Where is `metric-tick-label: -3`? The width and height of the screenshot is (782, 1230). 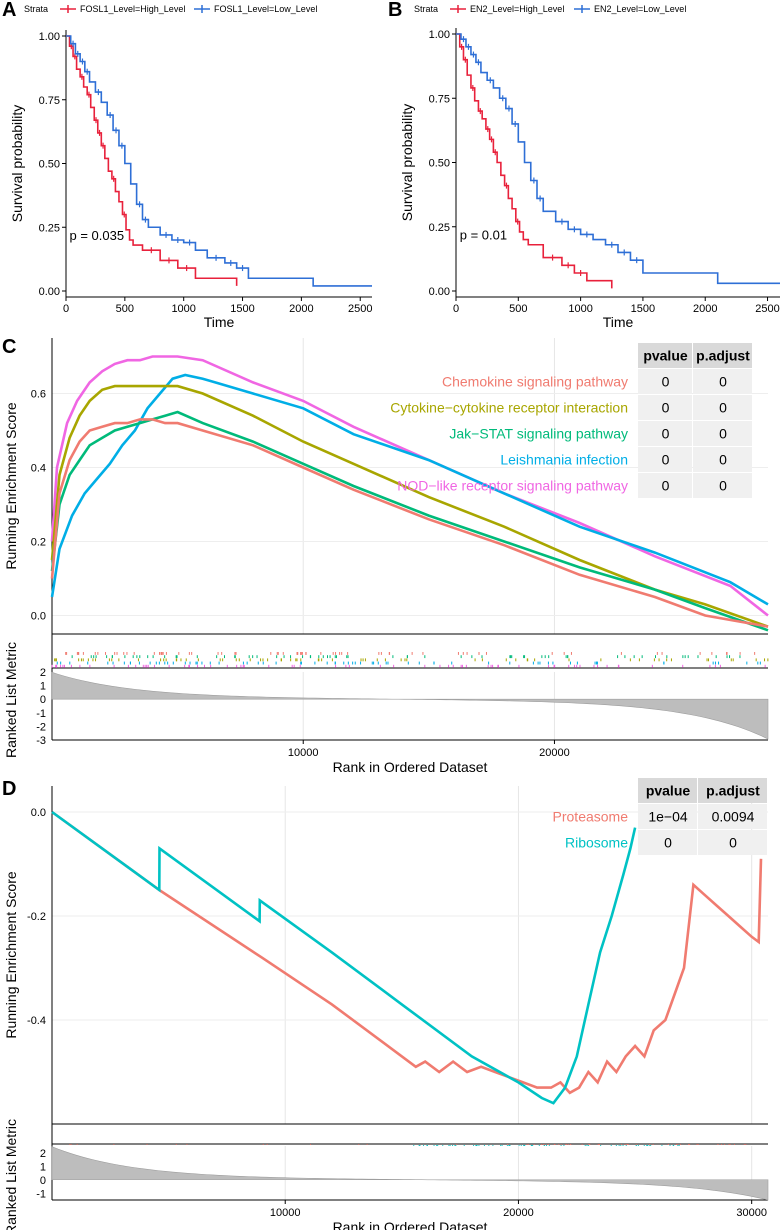
metric-tick-label: -3 is located at coordinates (41, 741).